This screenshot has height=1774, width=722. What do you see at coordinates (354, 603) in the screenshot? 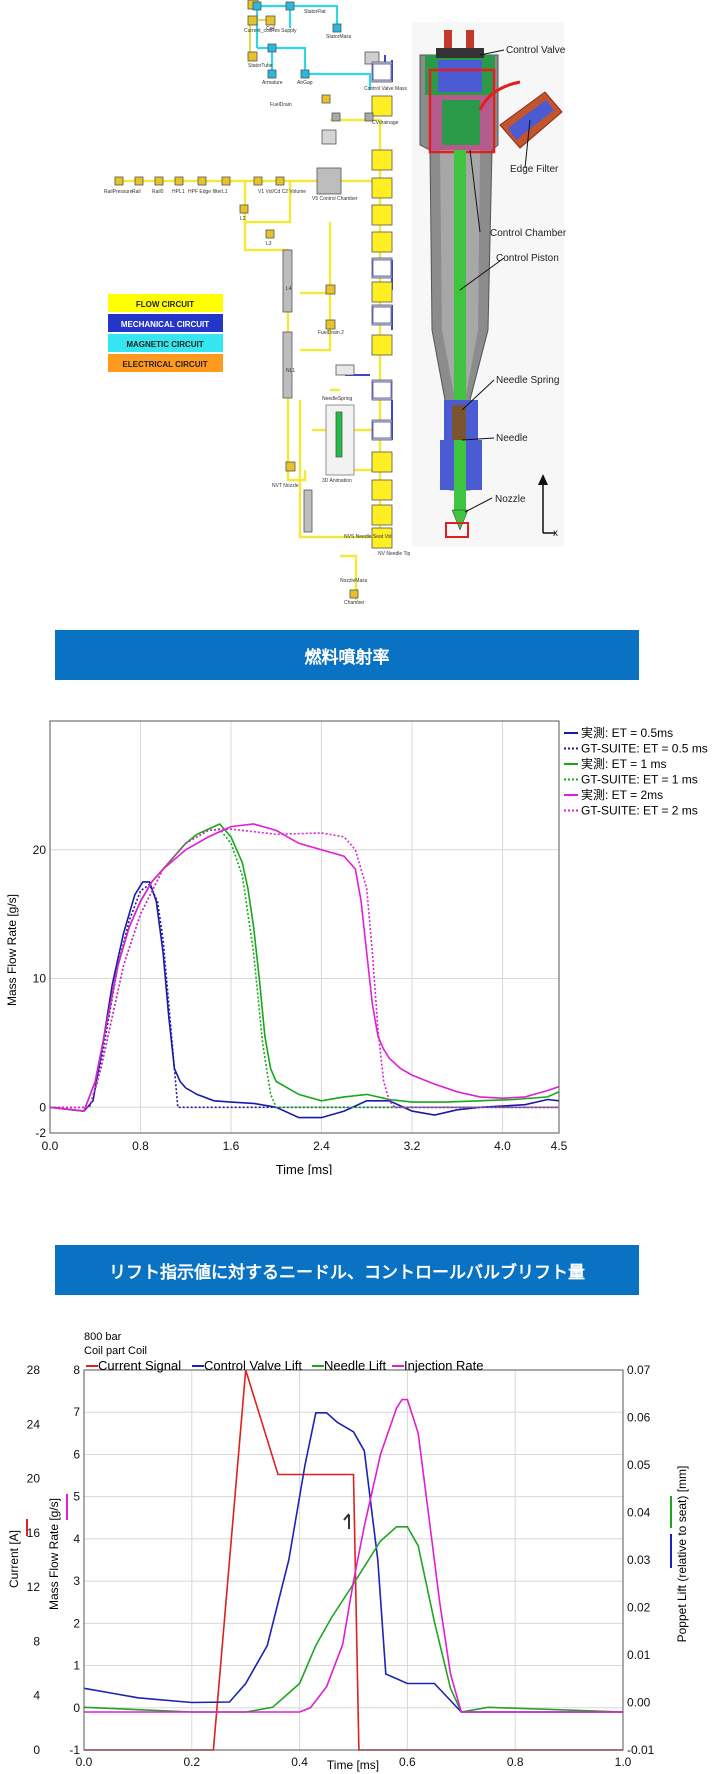
I see `node-label: Chamber` at bounding box center [354, 603].